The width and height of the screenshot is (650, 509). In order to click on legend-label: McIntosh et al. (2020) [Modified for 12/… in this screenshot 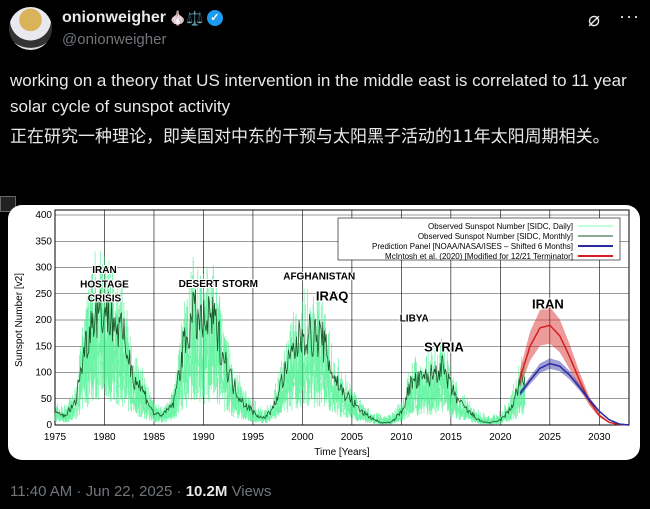, I will do `click(479, 256)`.